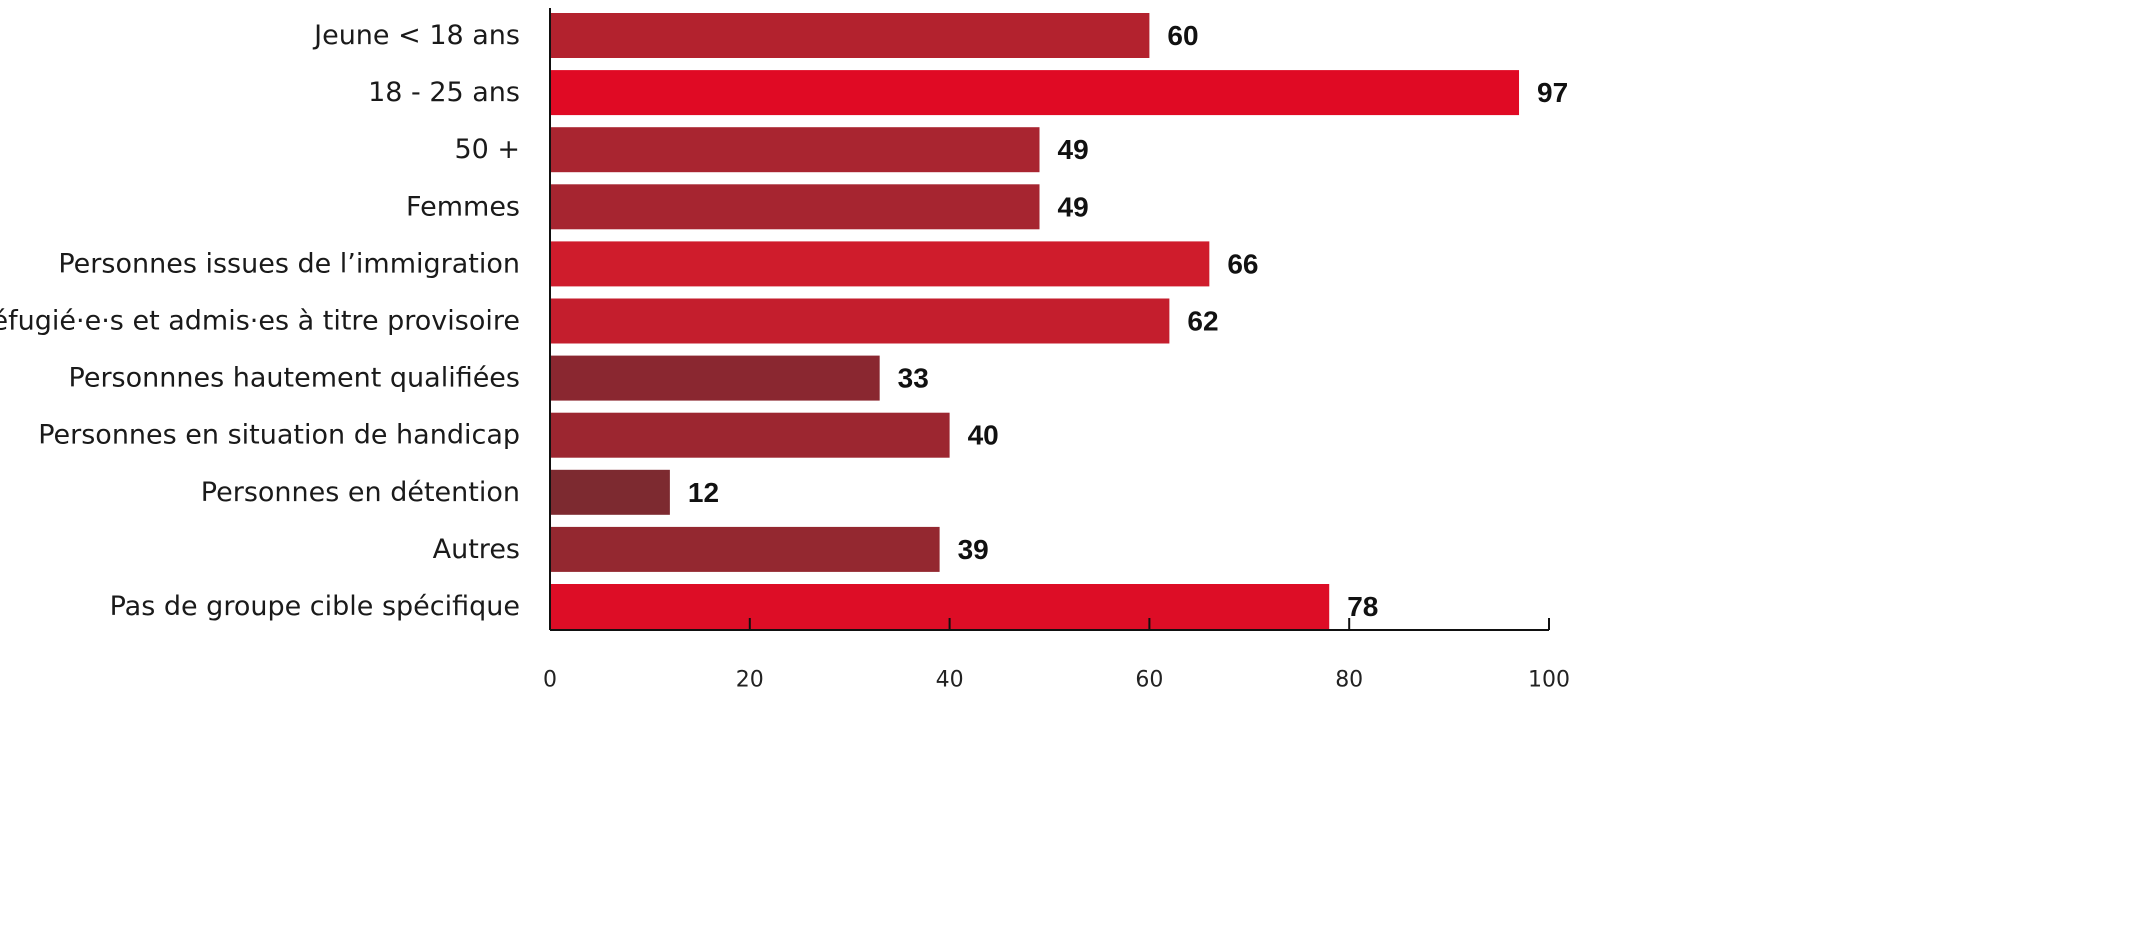  I want to click on category-label: Personnes en situation de handicap, so click(279, 435).